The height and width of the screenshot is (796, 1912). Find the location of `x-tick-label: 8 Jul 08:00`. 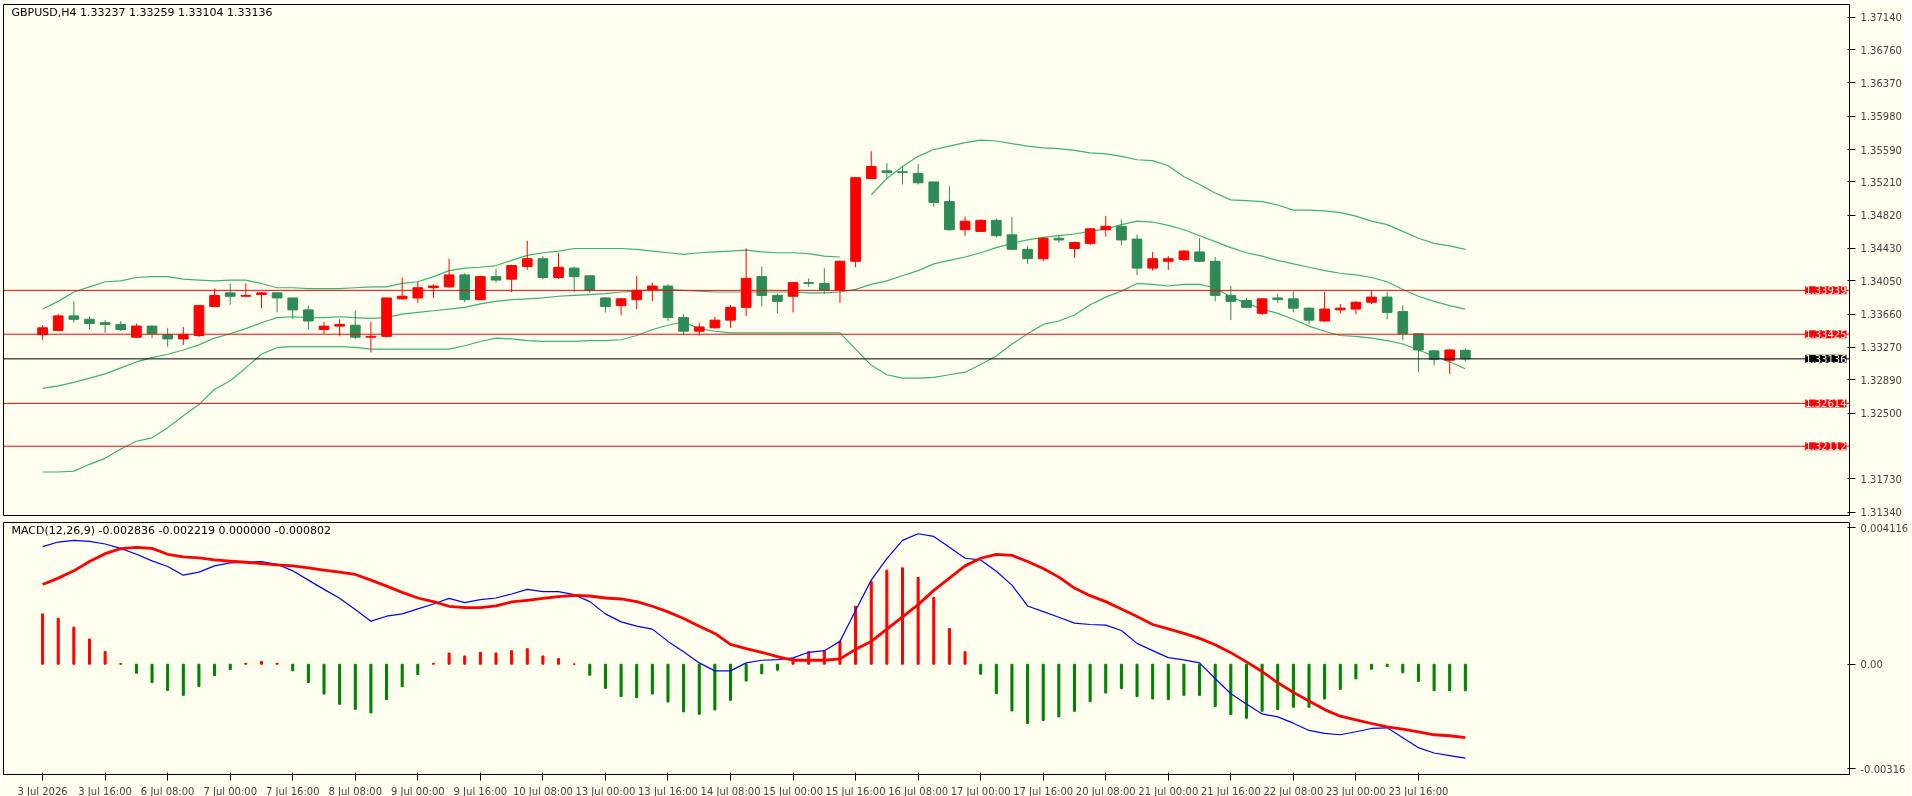

x-tick-label: 8 Jul 08:00 is located at coordinates (355, 790).